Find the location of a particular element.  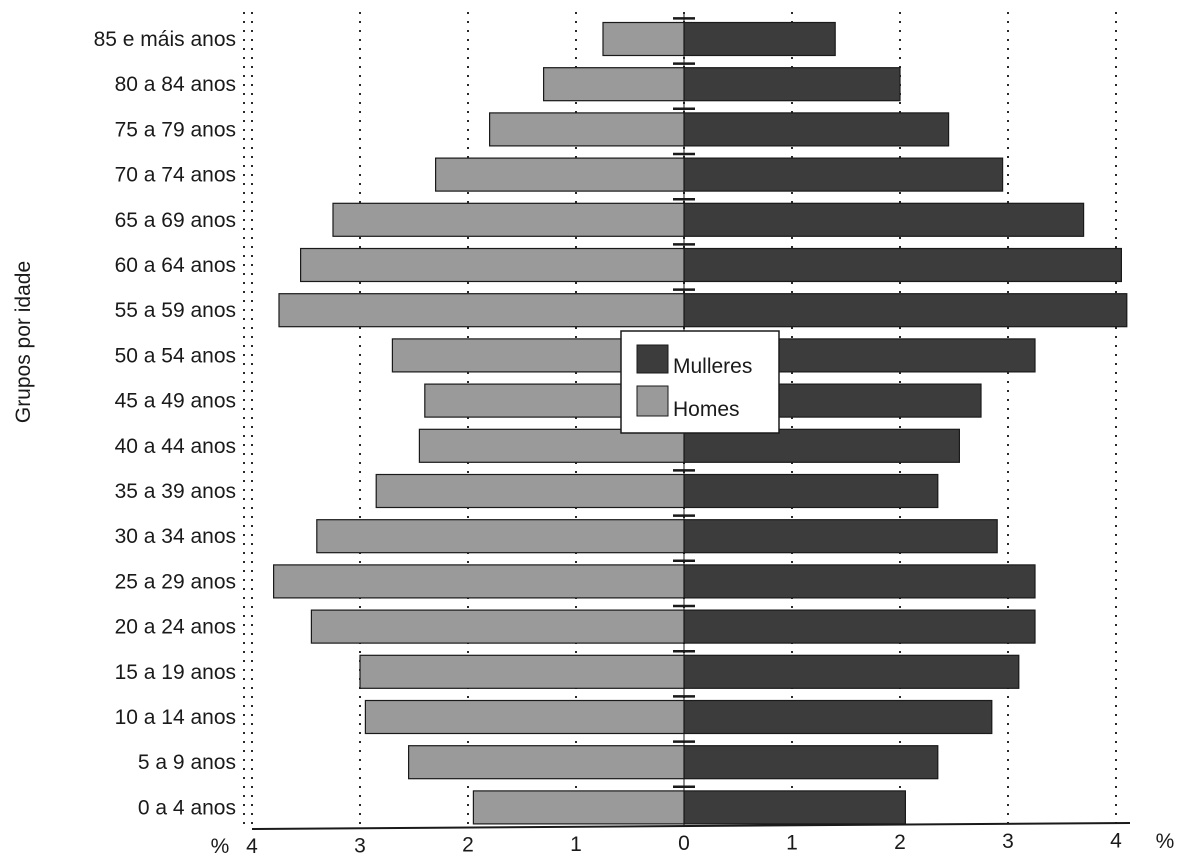

bar-mulleres-80-a-84-anos is located at coordinates (792, 84).